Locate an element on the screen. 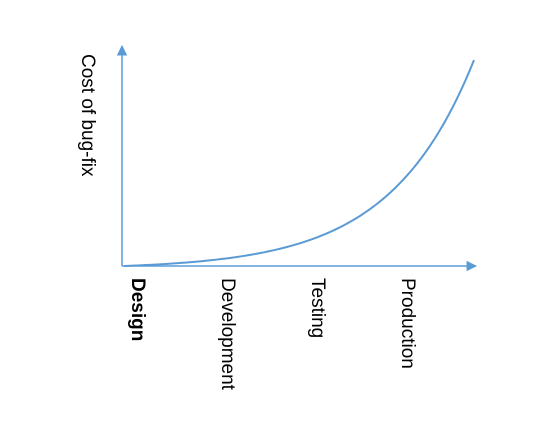  x-tick-label-design: Design is located at coordinates (137, 309).